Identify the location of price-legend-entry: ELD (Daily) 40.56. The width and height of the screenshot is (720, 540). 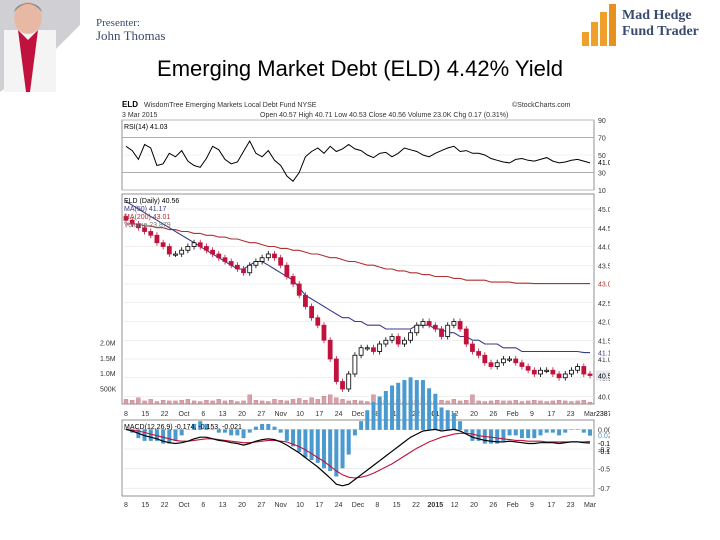
(151, 201).